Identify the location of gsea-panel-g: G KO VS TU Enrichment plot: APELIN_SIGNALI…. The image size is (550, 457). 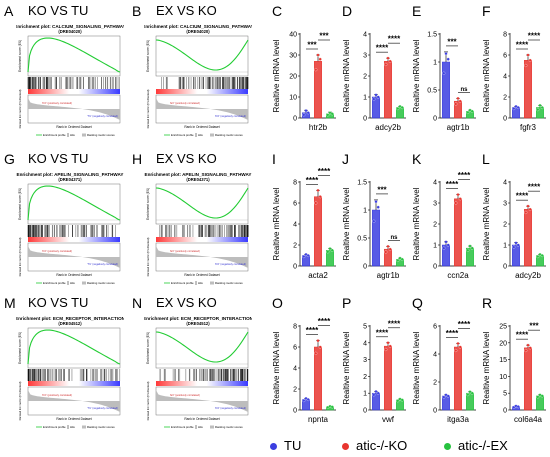
(63, 221).